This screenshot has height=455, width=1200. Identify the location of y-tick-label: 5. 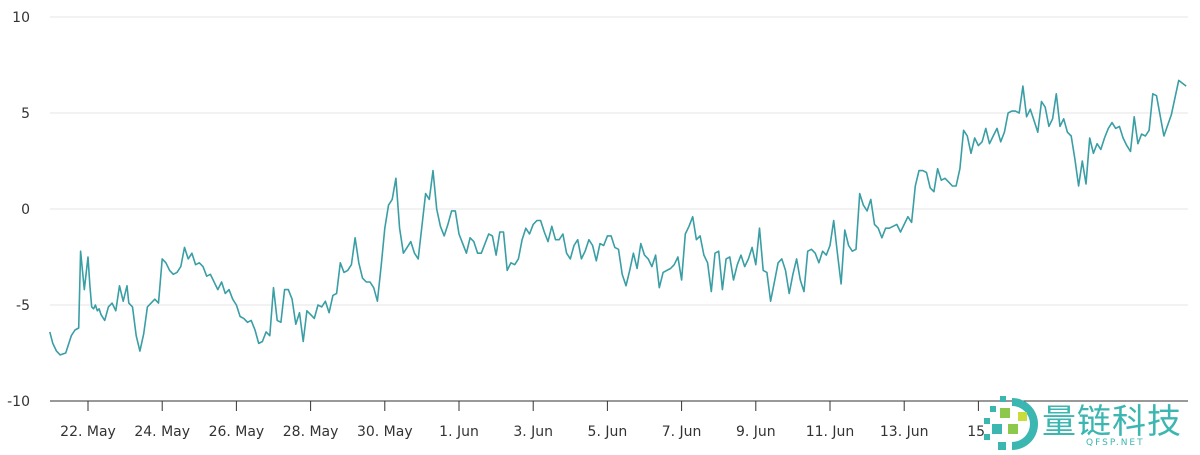
(25, 114).